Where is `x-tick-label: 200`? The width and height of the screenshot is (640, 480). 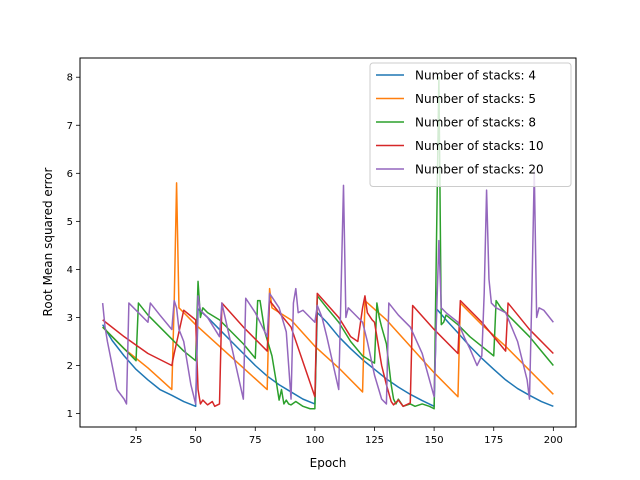
x-tick-label: 200 is located at coordinates (553, 440).